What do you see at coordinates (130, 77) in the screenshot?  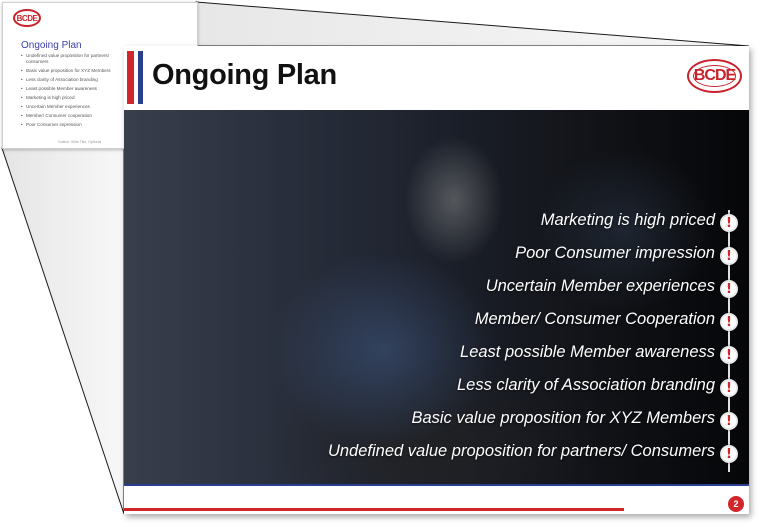 I see `title-accent-red` at bounding box center [130, 77].